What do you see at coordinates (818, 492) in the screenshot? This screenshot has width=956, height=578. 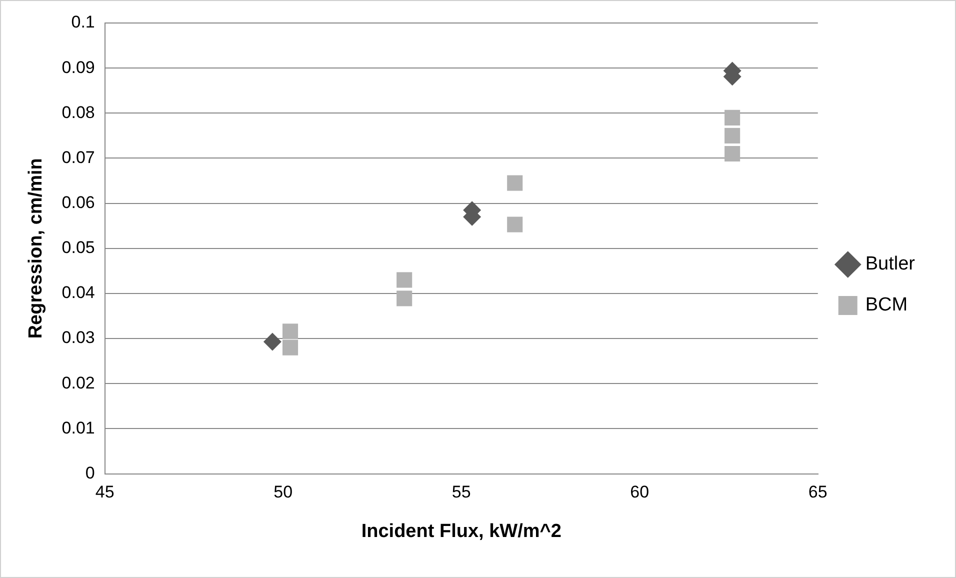 I see `x-tick-label: 65` at bounding box center [818, 492].